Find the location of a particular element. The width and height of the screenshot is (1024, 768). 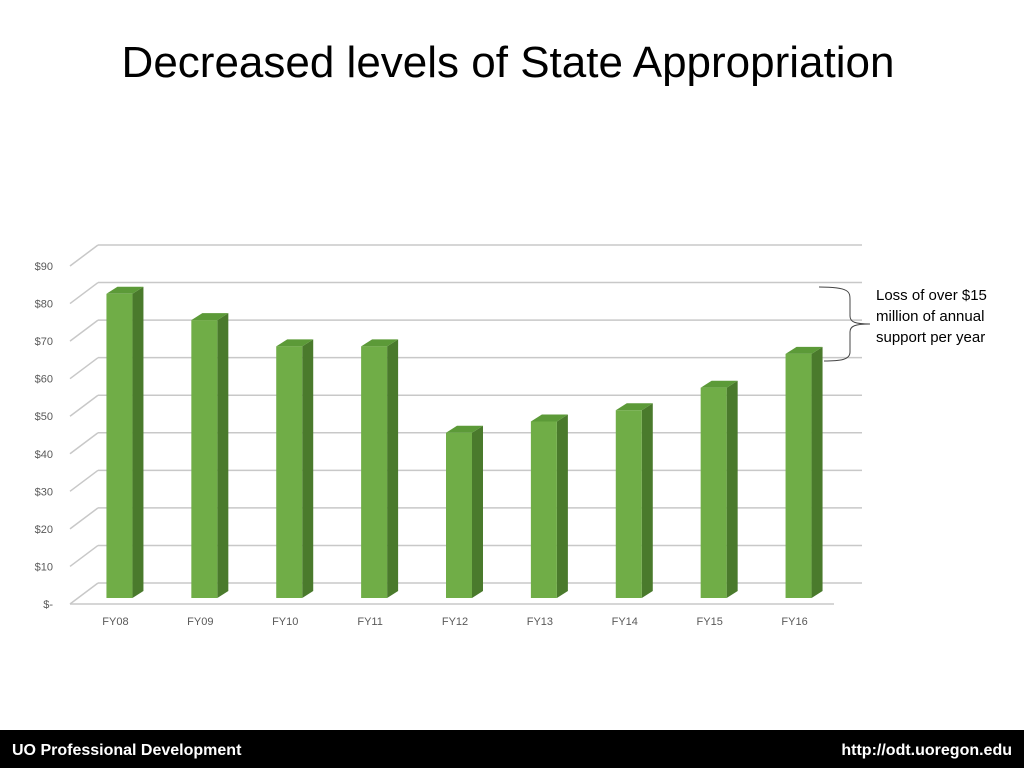

y-tick-label: $40 is located at coordinates (44, 455).